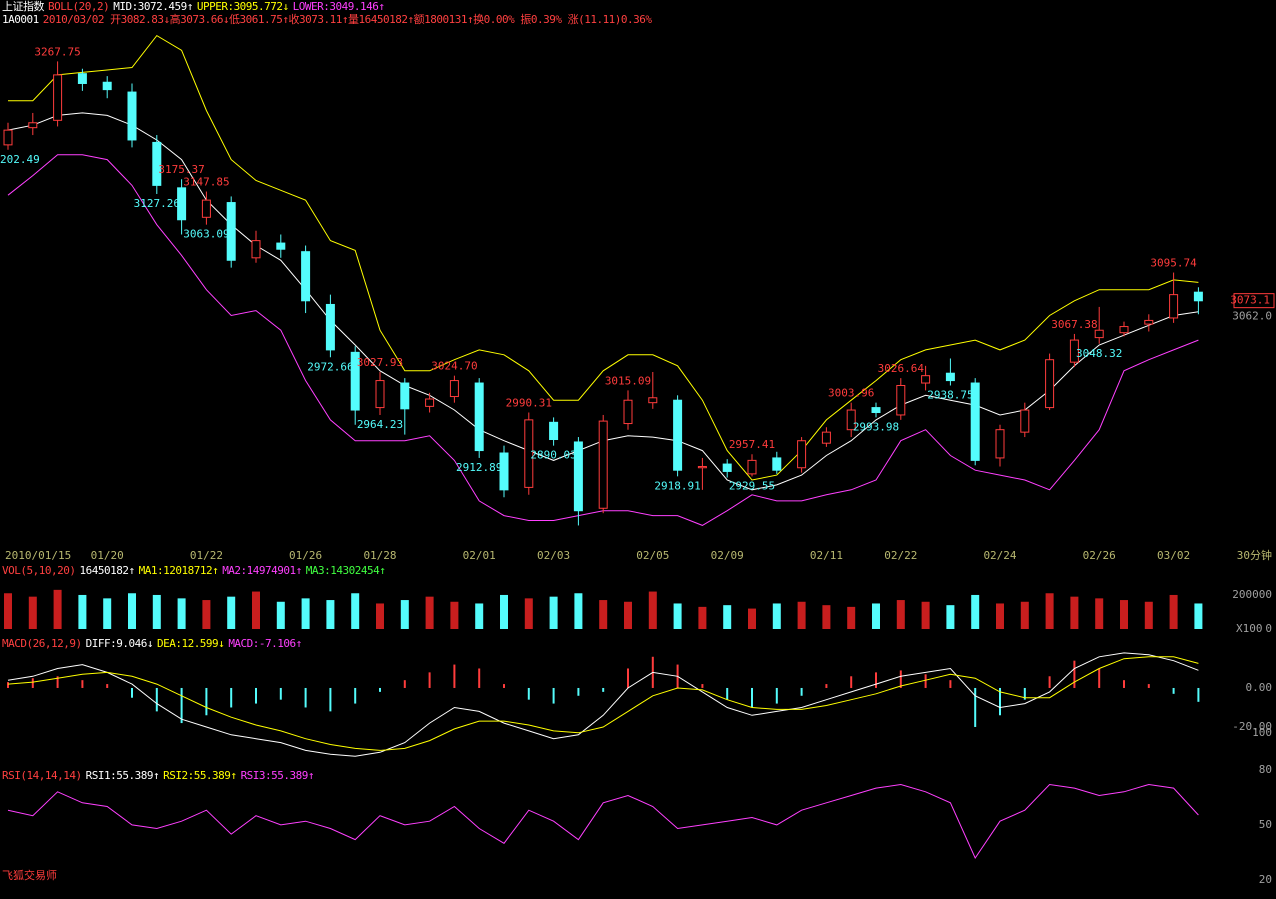 The height and width of the screenshot is (899, 1276). What do you see at coordinates (107, 555) in the screenshot?
I see `date-label: 01/20` at bounding box center [107, 555].